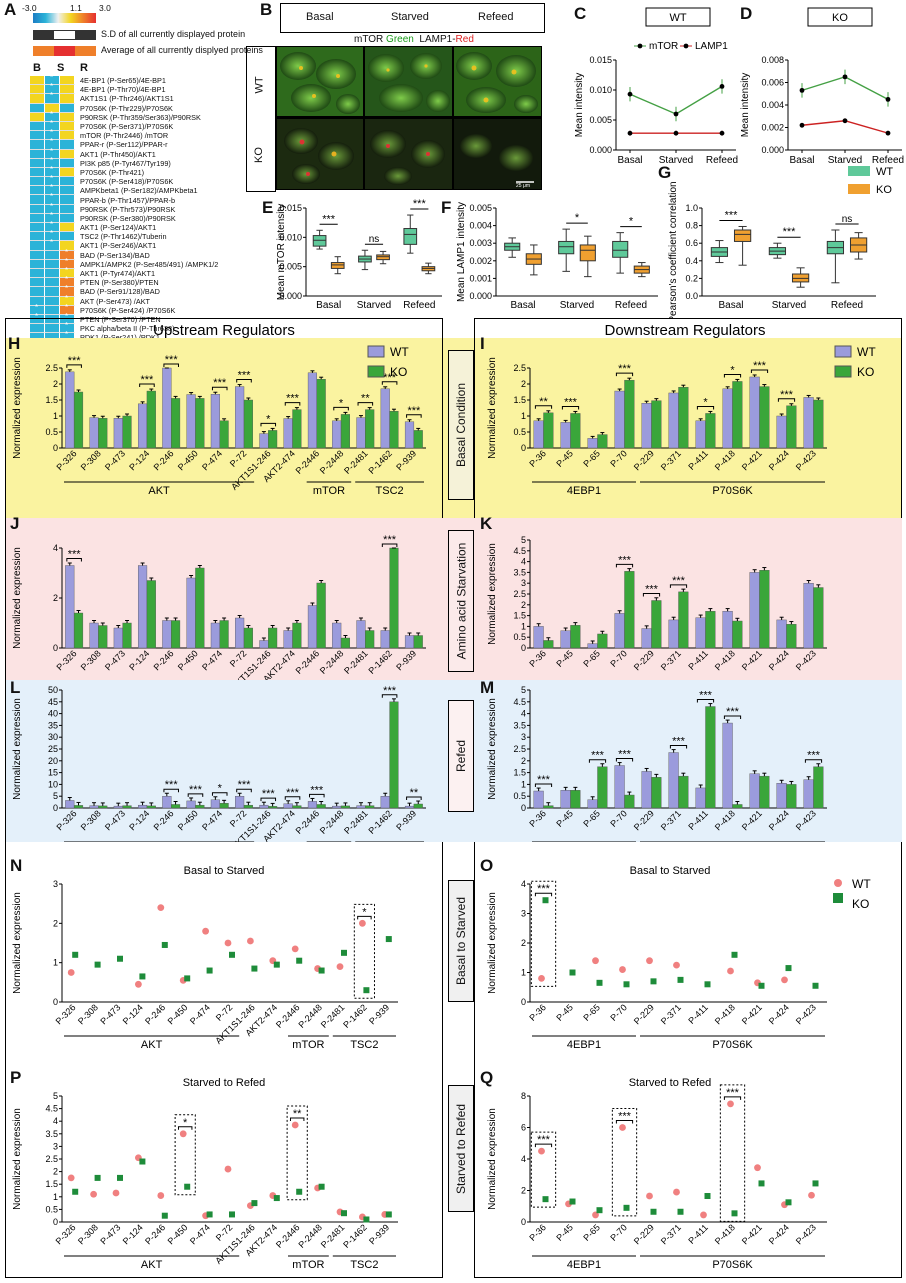 The image size is (906, 1283). I want to click on heatmap-row: * PKC alpha/beta II (P-Thr638), so click(124, 327).